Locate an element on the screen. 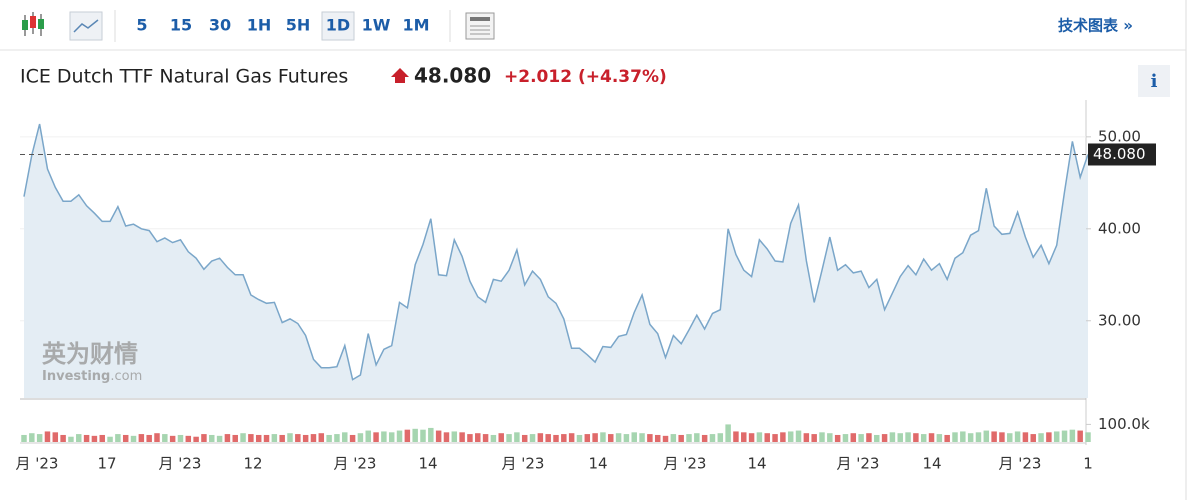 Image resolution: width=1193 pixels, height=500 pixels. interval-button: 5 is located at coordinates (141, 25).